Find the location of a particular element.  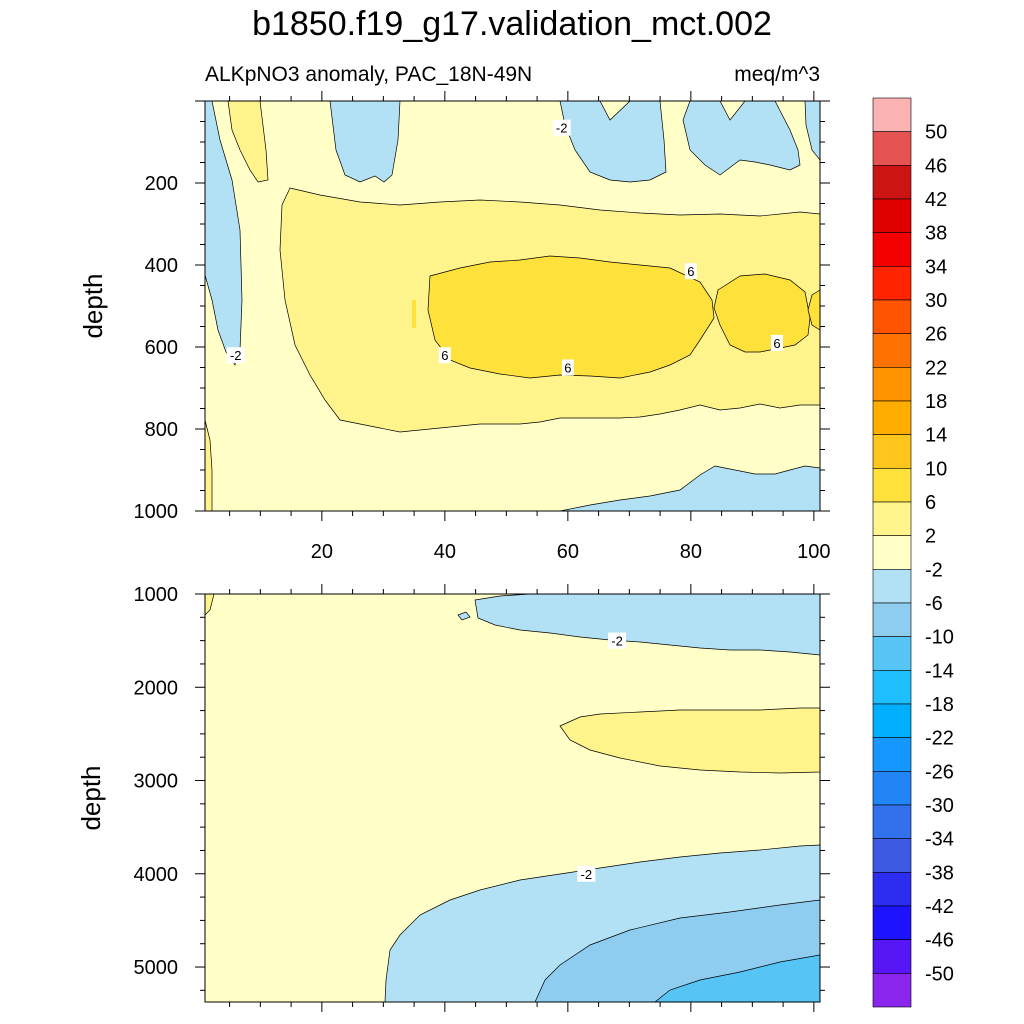

contour-neg-deepest is located at coordinates (737, 978).